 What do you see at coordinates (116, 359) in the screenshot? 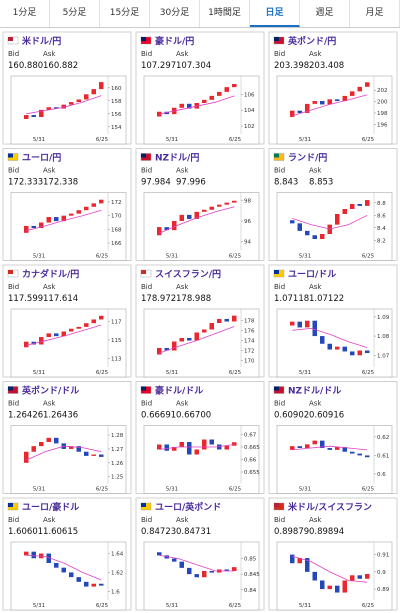
I see `y-tick-label: 113` at bounding box center [116, 359].